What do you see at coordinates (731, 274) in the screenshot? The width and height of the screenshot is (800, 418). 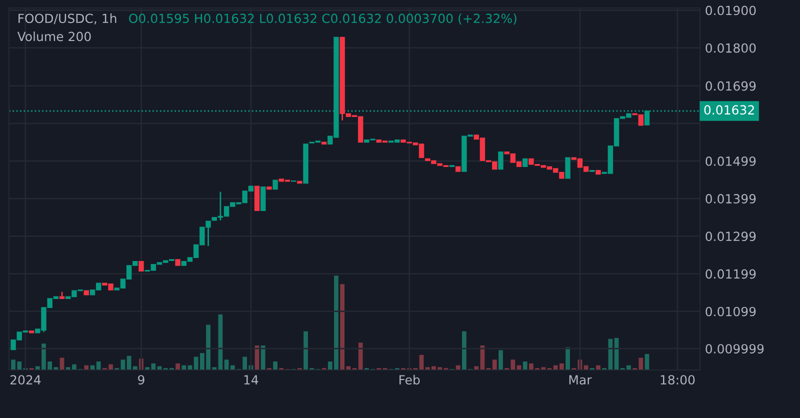 I see `y-tick-label: 0.01199` at bounding box center [731, 274].